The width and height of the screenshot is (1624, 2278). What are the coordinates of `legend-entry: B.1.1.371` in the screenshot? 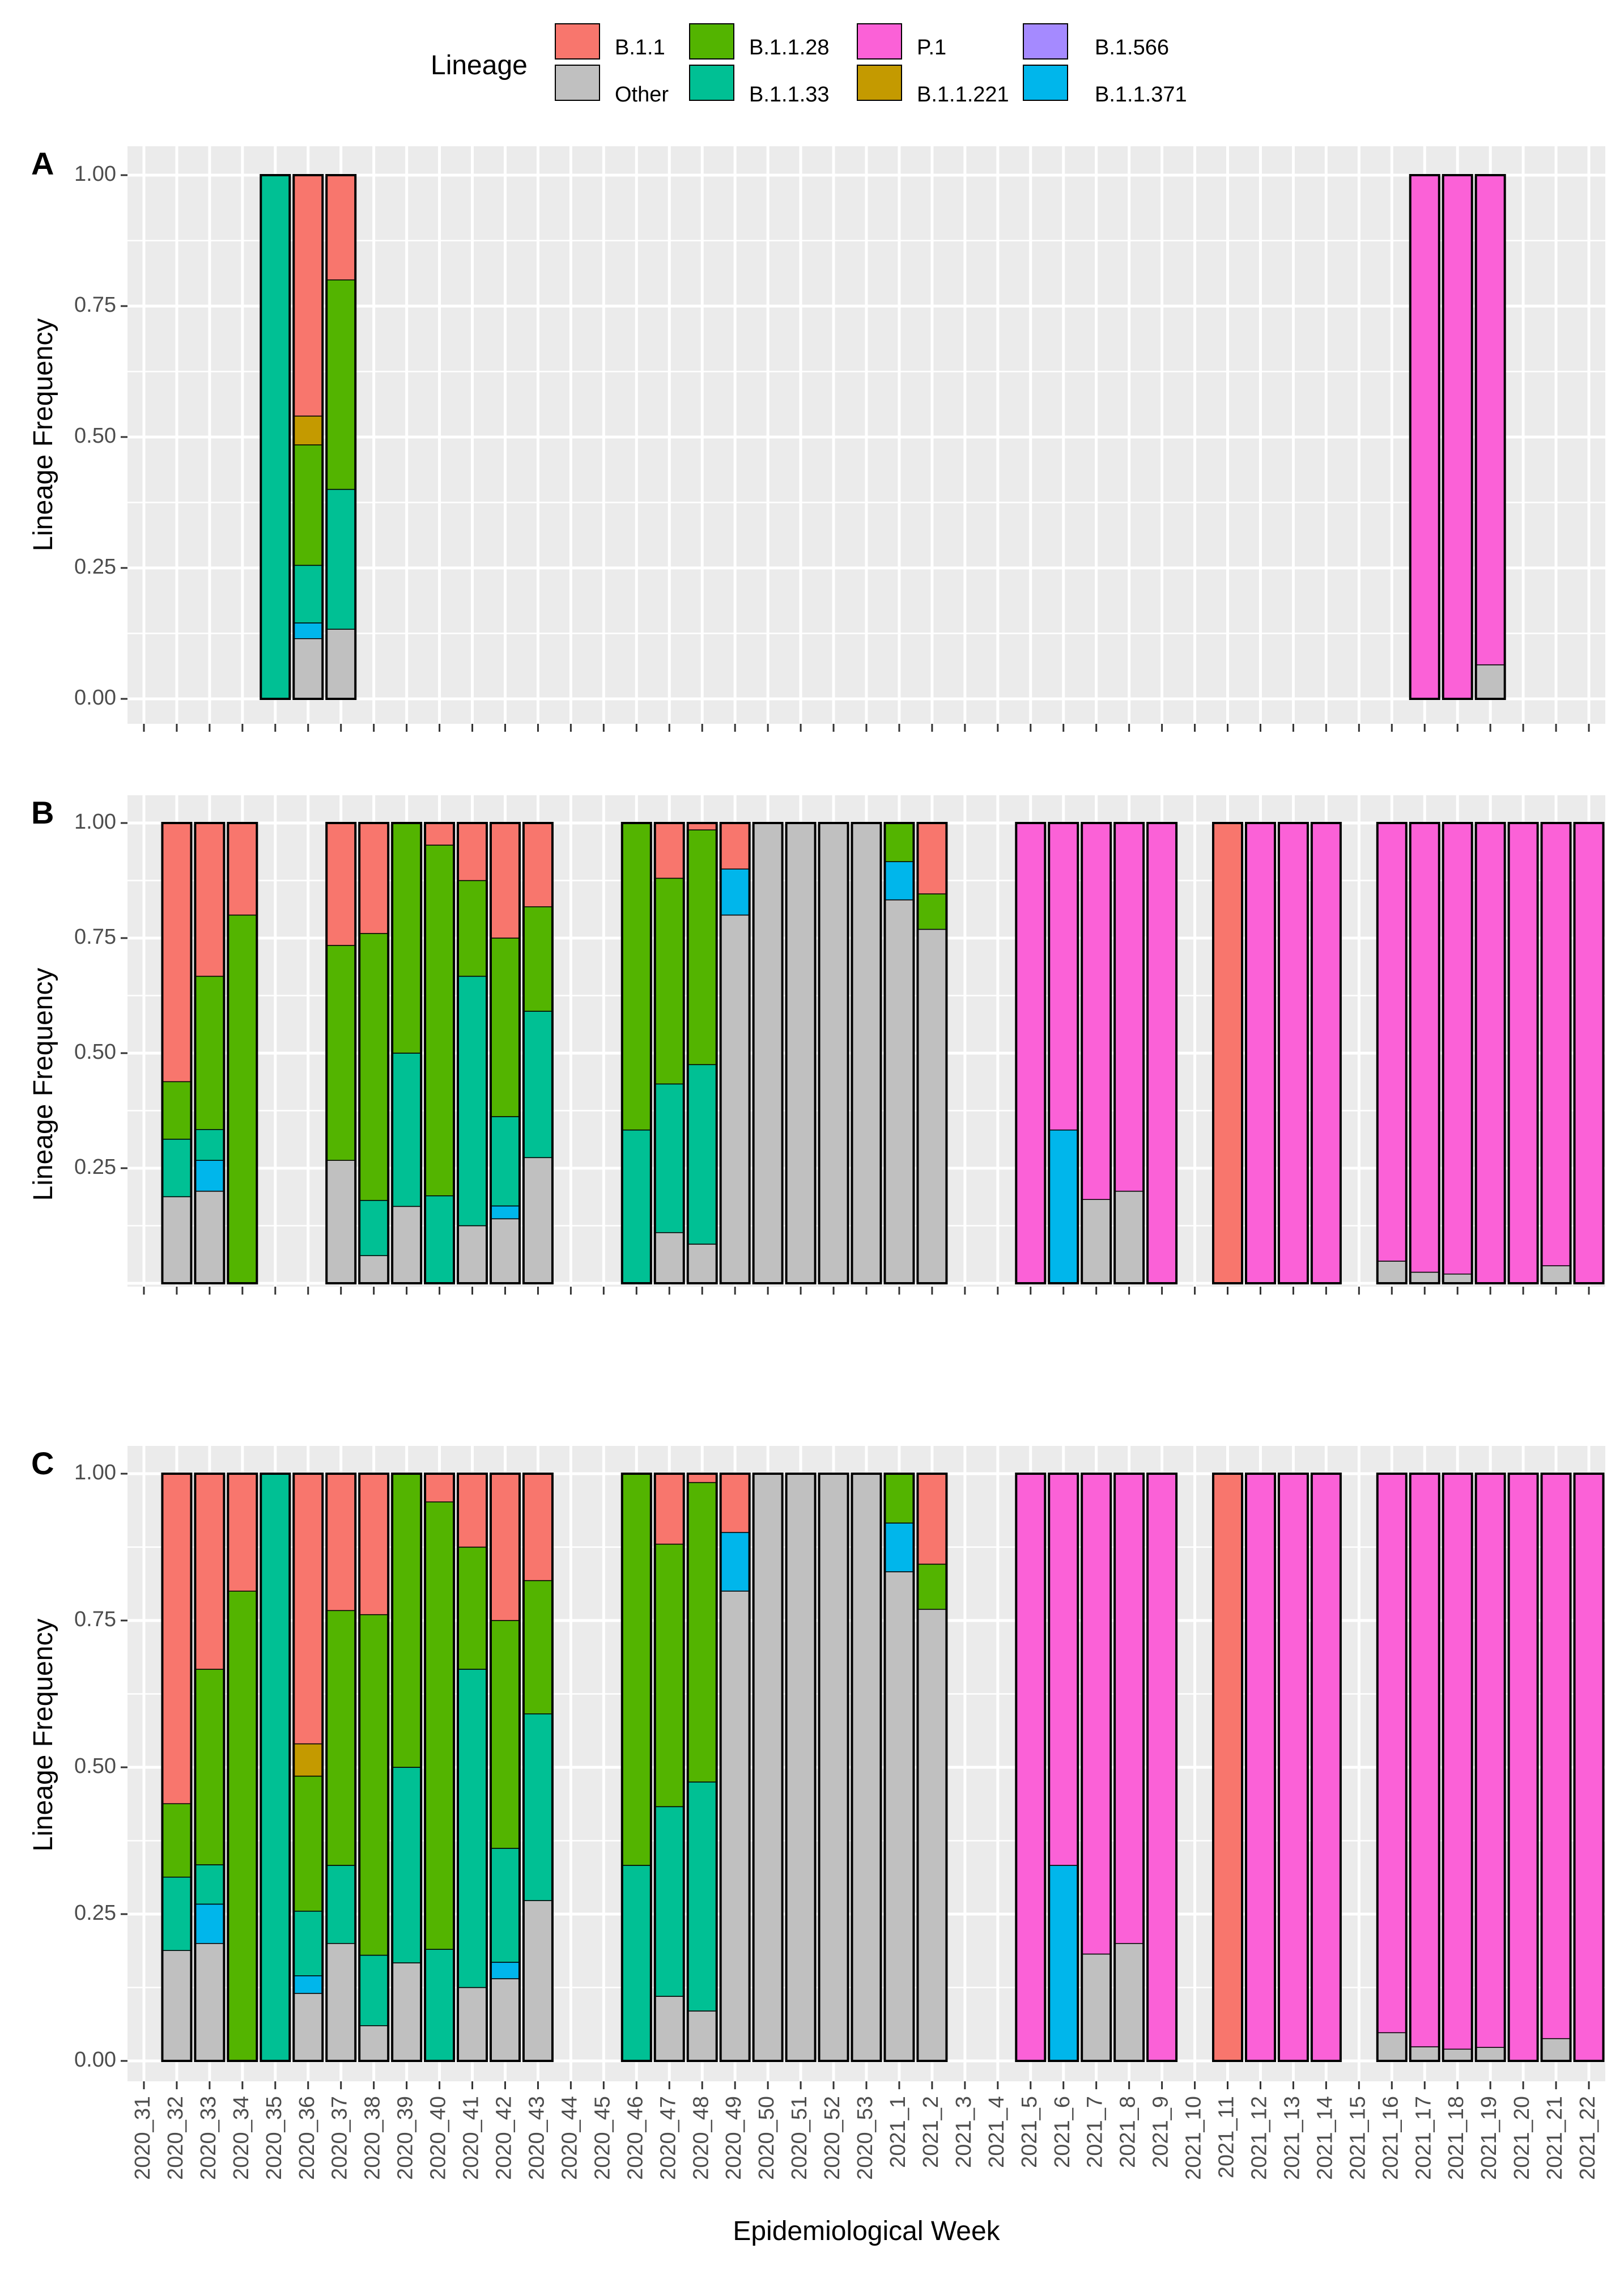 It's located at (1105, 86).